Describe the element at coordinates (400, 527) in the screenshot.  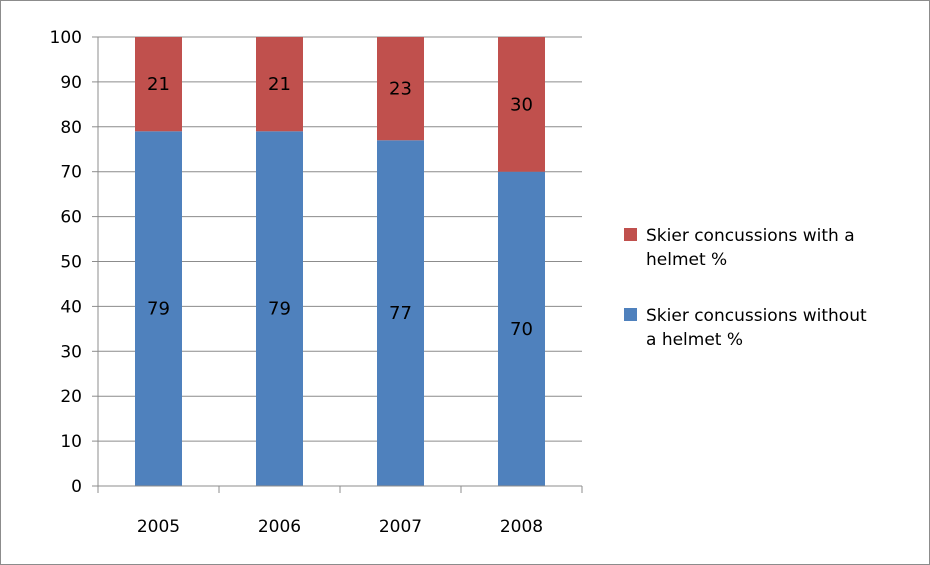
I see `x-tick-label-2007: 2007` at that location.